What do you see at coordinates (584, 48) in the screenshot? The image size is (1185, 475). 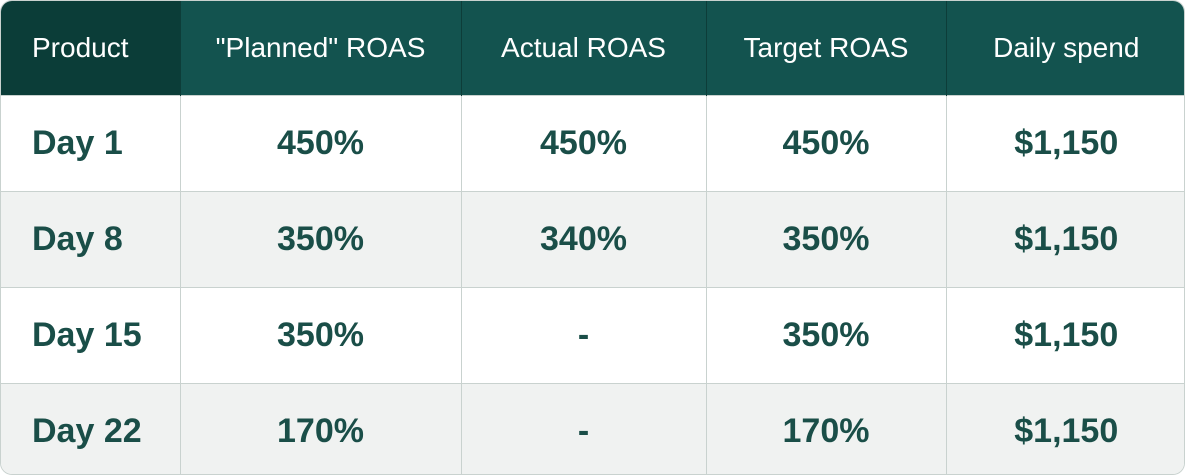 I see `header-actual-roas: Actual ROAS` at bounding box center [584, 48].